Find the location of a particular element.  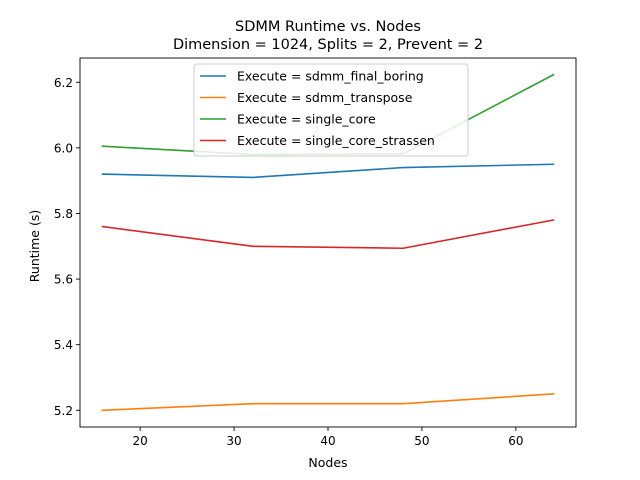

y-tick-label-2: 5.6 is located at coordinates (63, 280).